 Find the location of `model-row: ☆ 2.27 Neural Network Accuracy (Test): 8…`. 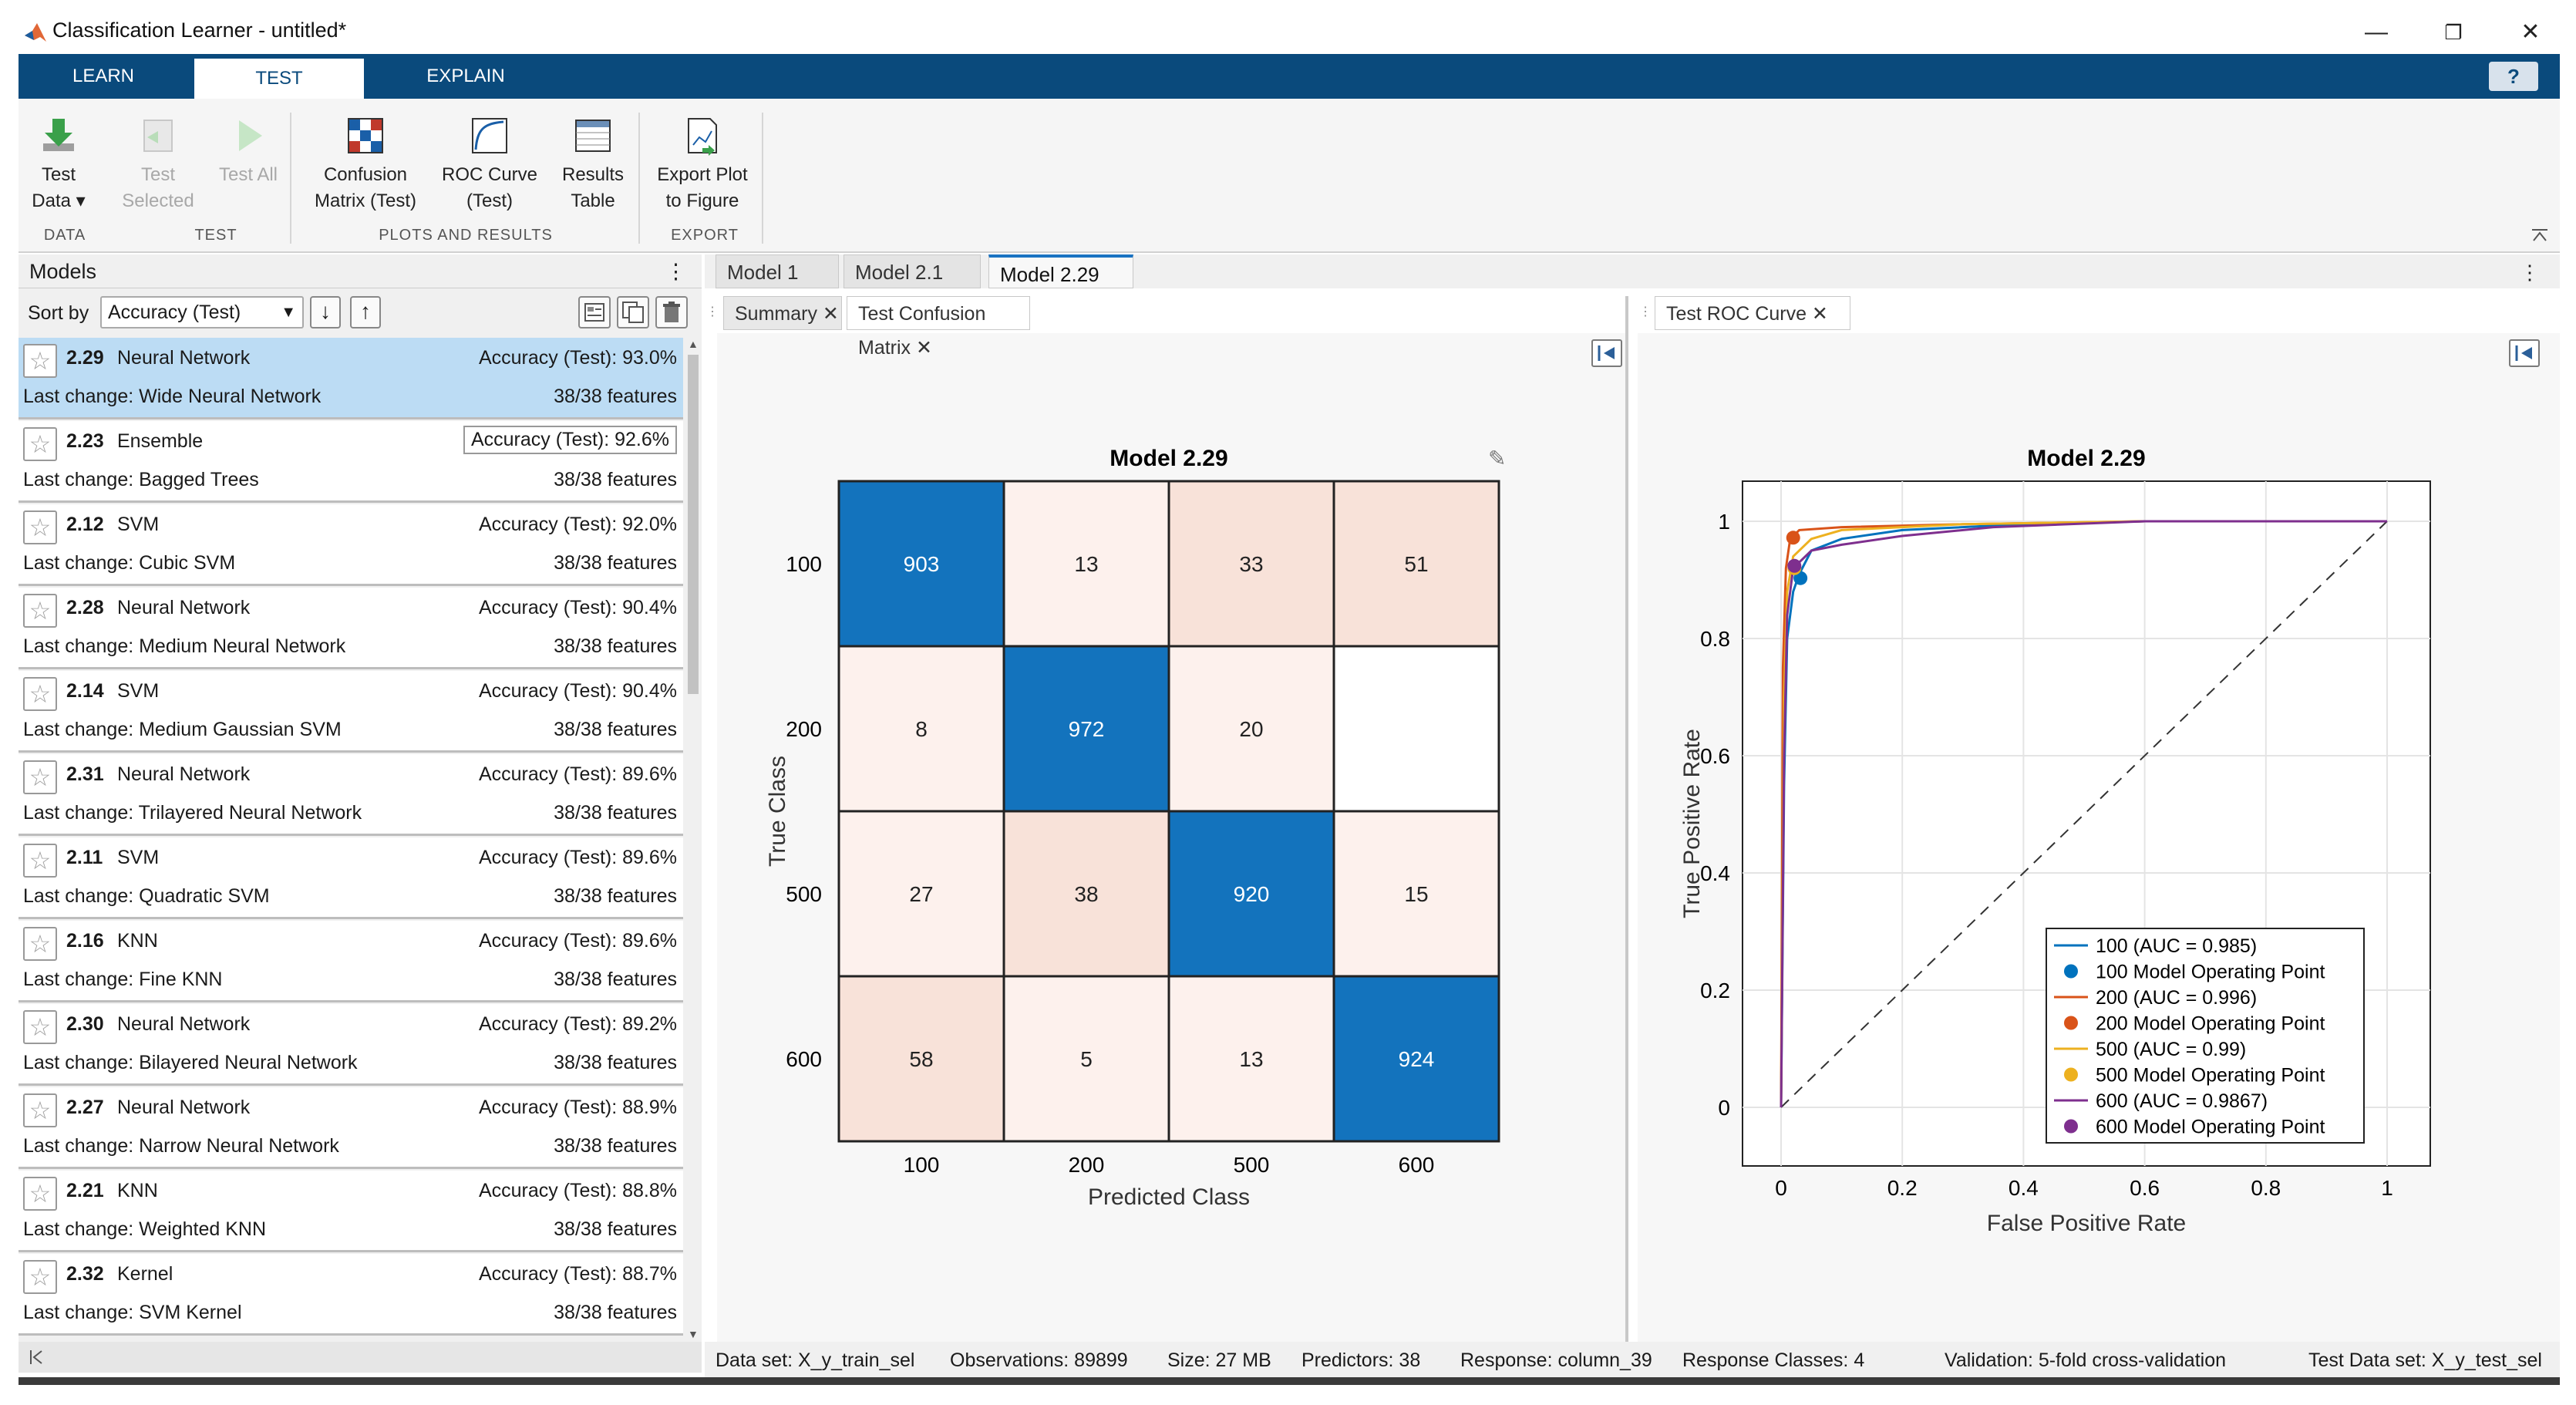

model-row: ☆ 2.27 Neural Network Accuracy (Test): 8… is located at coordinates (351, 1128).